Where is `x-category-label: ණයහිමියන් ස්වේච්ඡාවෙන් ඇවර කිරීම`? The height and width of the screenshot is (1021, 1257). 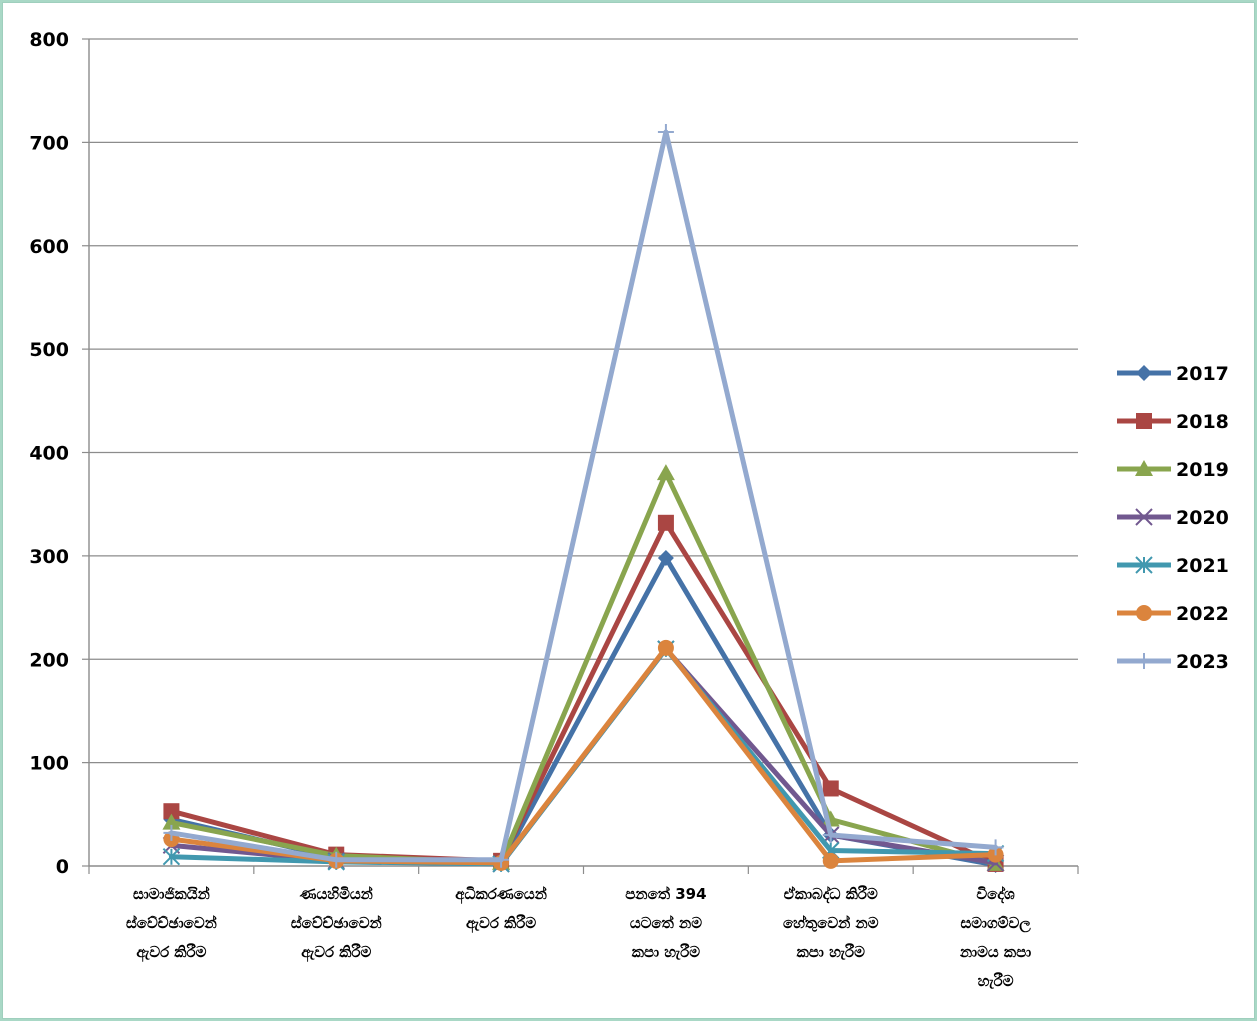
x-category-label: ණයහිමියන් ස්වේච්ඡාවෙන් ඇවර කිරීම is located at coordinates (336, 923).